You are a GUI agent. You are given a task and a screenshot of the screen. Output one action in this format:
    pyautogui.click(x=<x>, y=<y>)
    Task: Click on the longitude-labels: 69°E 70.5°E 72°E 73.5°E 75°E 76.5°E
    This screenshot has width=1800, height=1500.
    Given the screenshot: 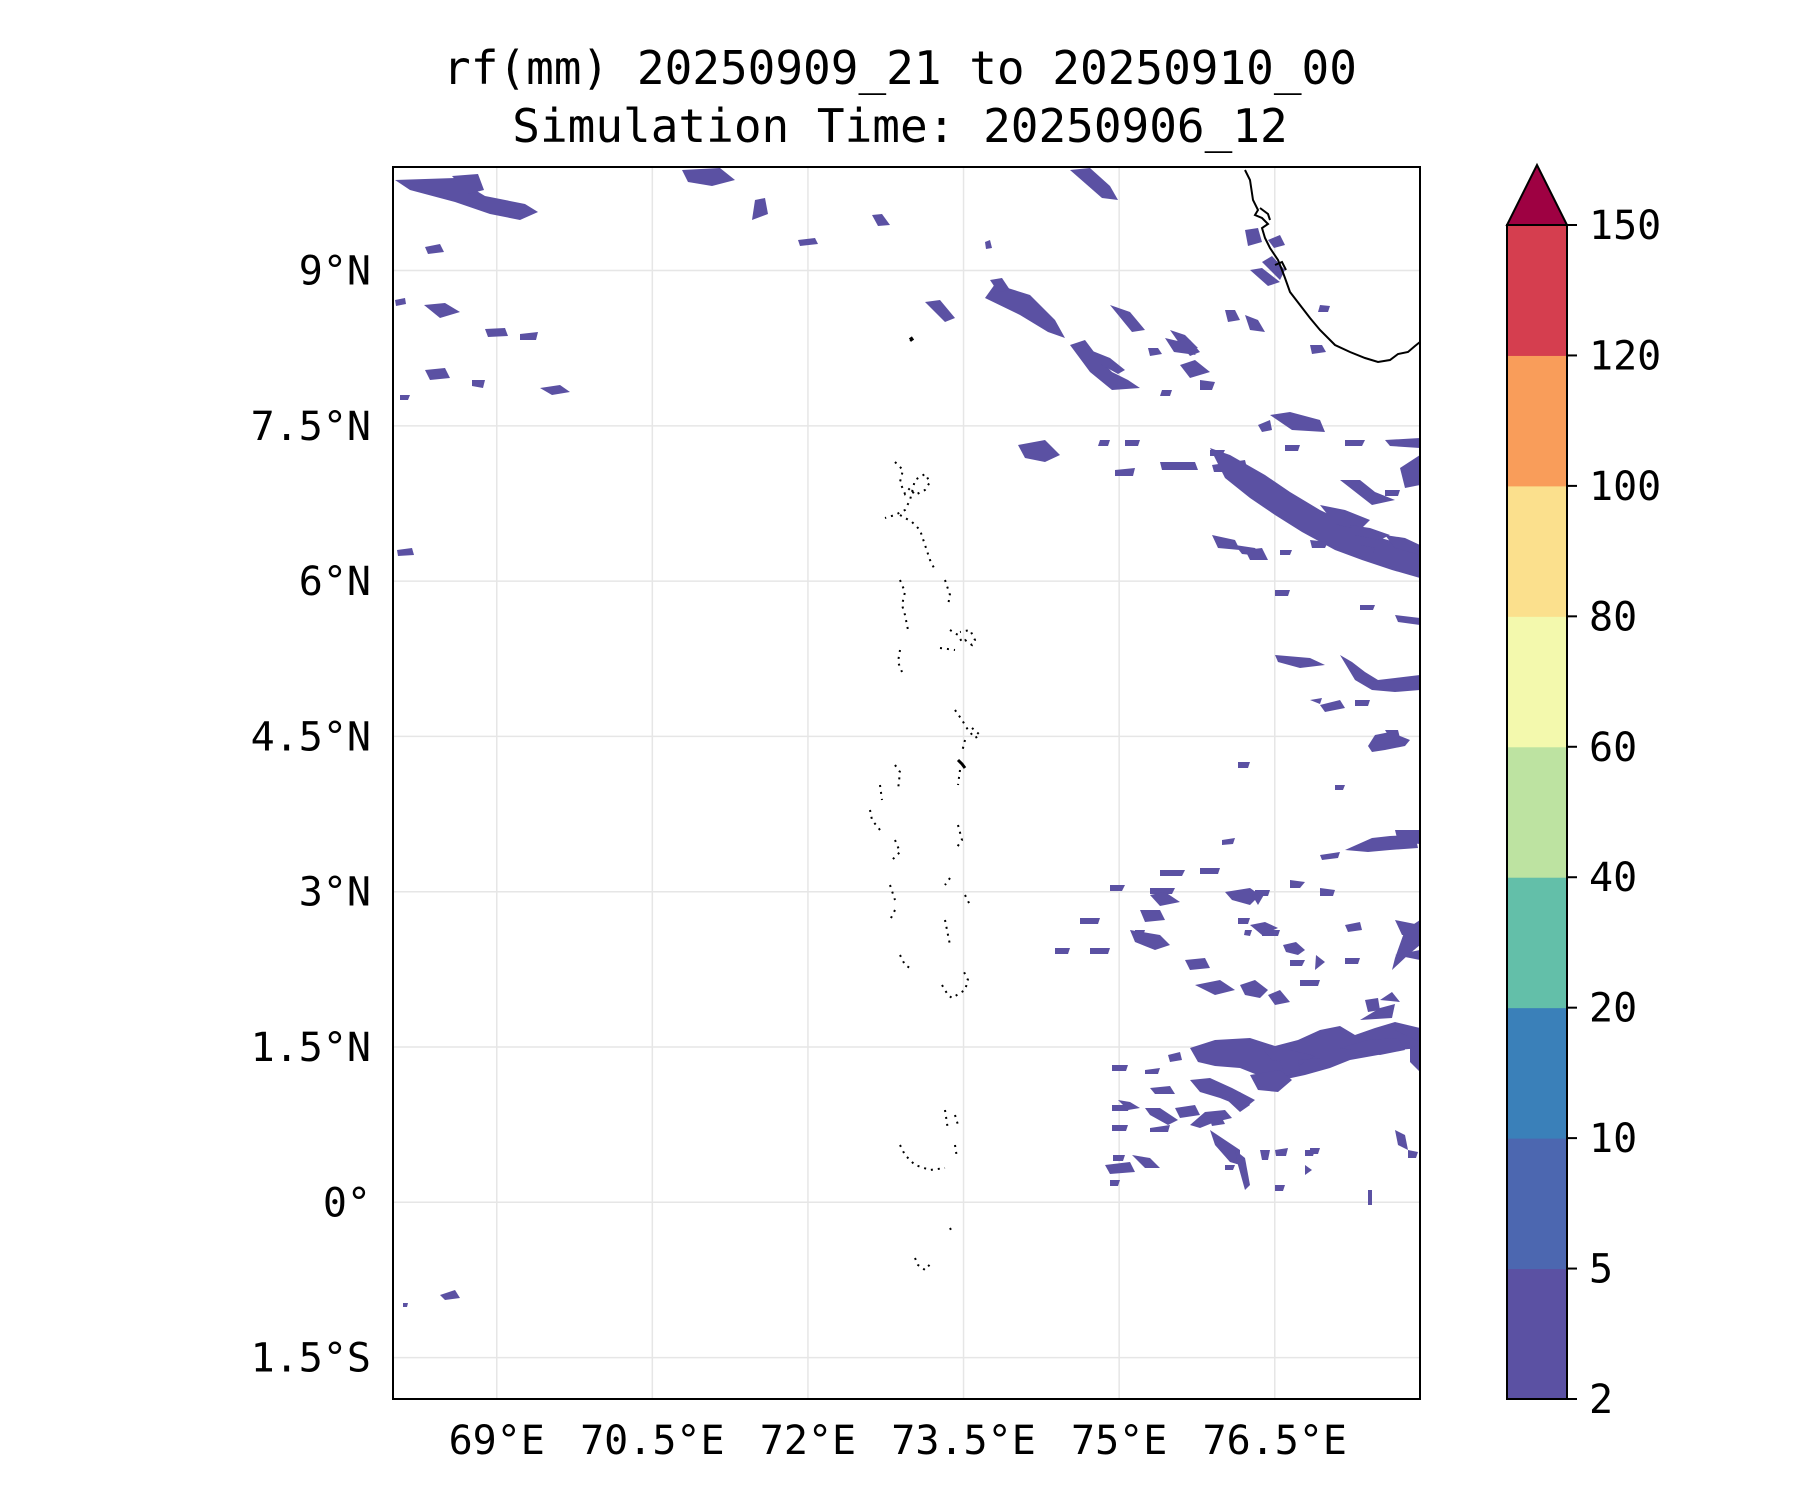 What is the action you would take?
    pyautogui.click(x=898, y=1441)
    